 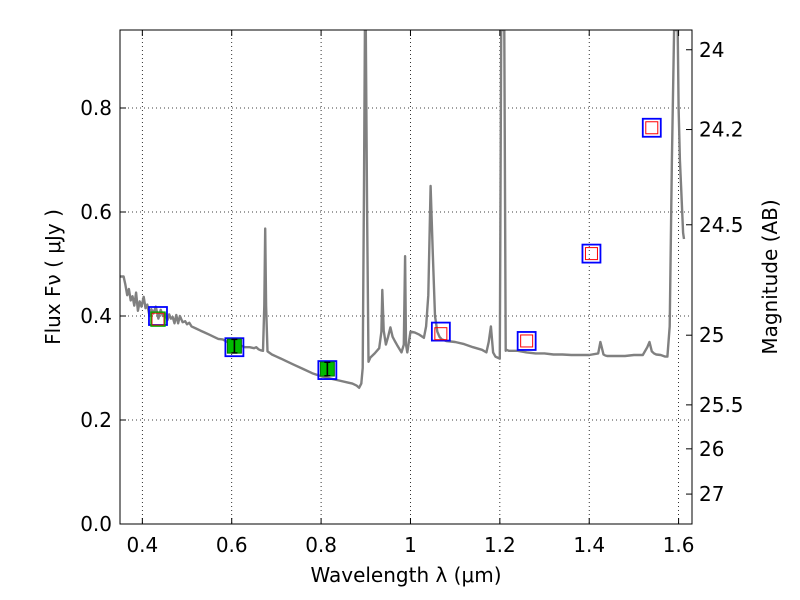 I want to click on right-magnitude-axis-ticks: 24 24.2 24.5 25 25.5 26 27, so click(x=715, y=272).